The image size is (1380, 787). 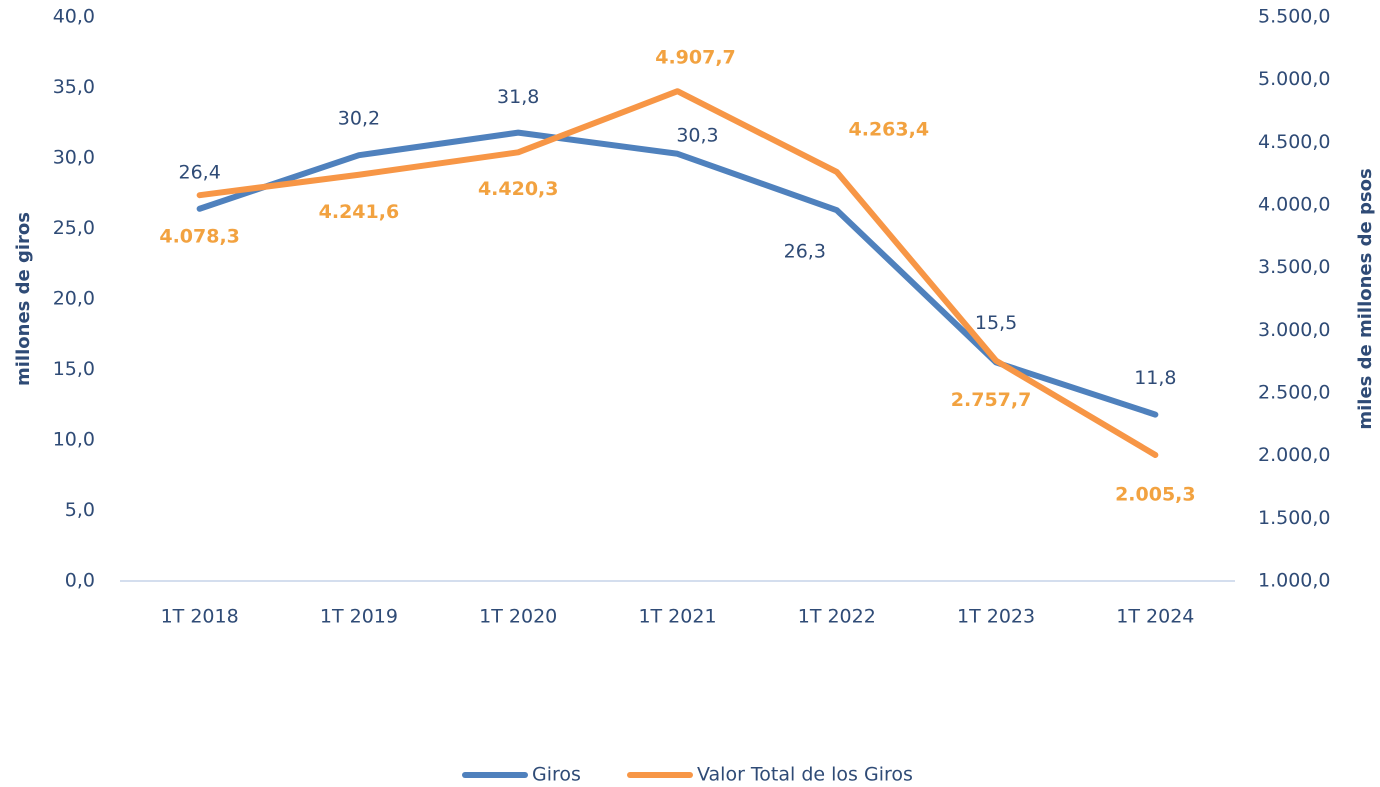 I want to click on y2-tick-label: 2.500,0, so click(x=1294, y=393).